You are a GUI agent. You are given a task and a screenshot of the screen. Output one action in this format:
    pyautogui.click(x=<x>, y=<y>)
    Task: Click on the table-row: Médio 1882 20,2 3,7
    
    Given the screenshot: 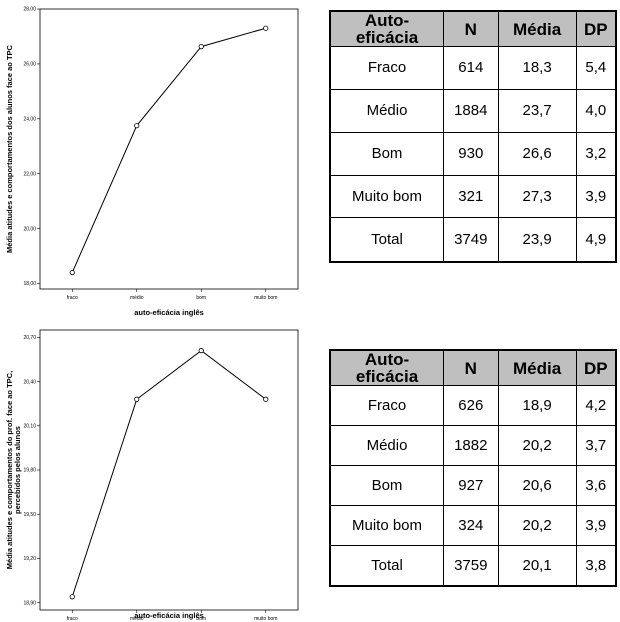 What is the action you would take?
    pyautogui.click(x=473, y=445)
    